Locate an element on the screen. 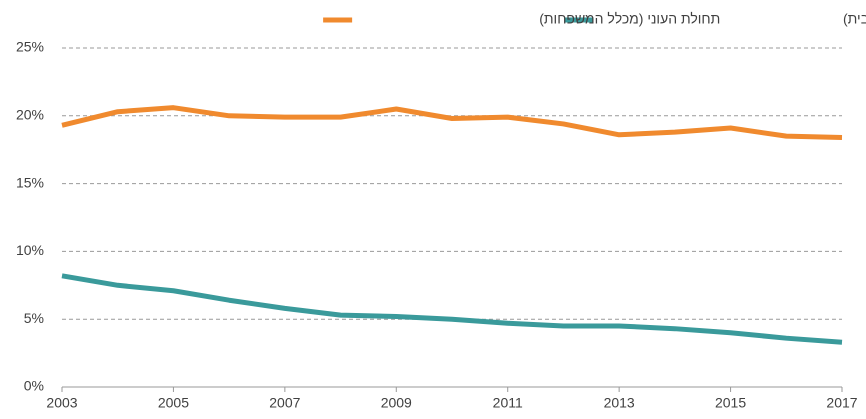 The height and width of the screenshot is (419, 866). series-line is located at coordinates (452, 122).